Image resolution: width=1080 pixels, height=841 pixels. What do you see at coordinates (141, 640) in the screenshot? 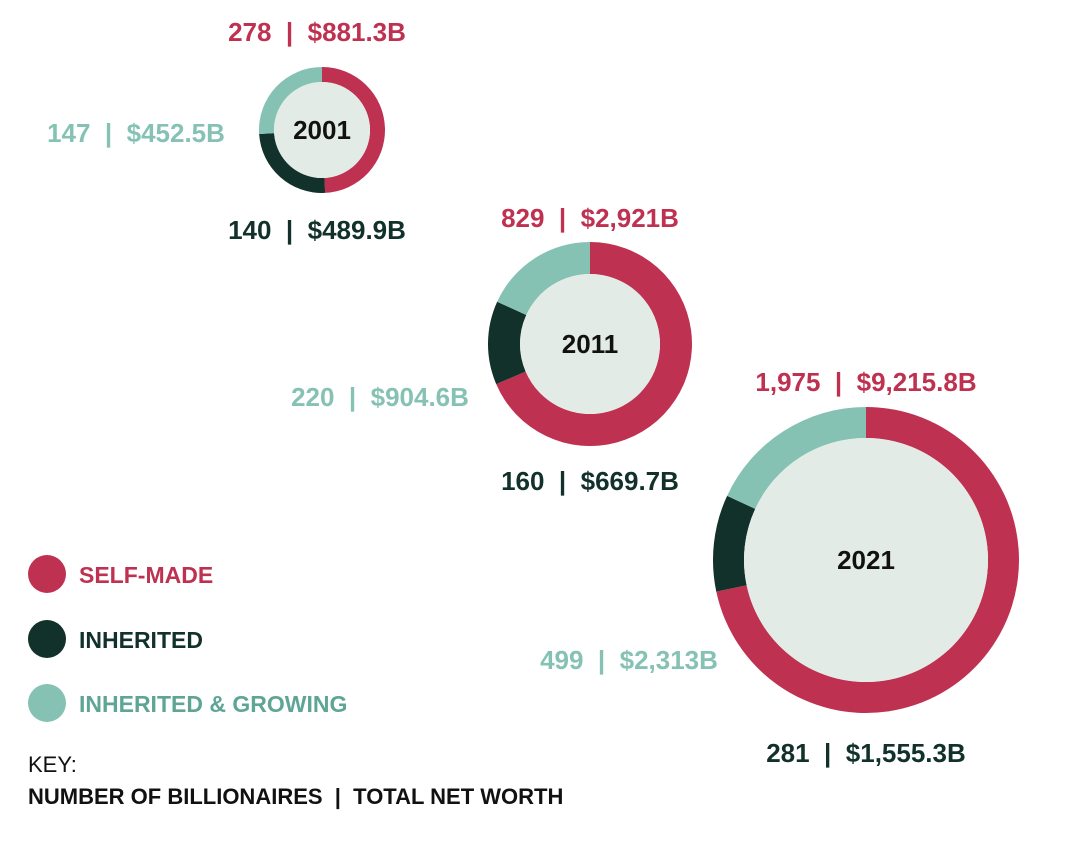
I see `legend-label-inherited: INHERITED` at bounding box center [141, 640].